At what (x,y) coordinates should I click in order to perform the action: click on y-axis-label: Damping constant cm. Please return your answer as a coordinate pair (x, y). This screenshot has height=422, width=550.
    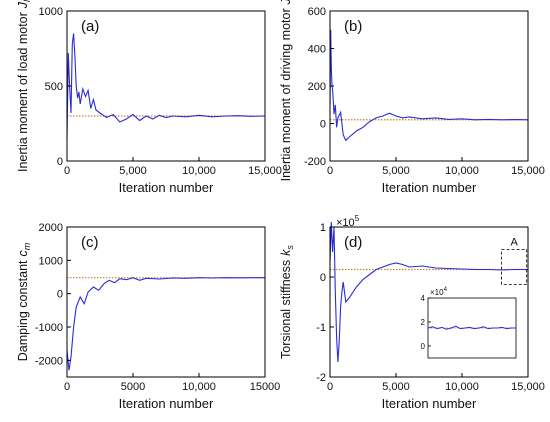
    Looking at the image, I should click on (24, 301).